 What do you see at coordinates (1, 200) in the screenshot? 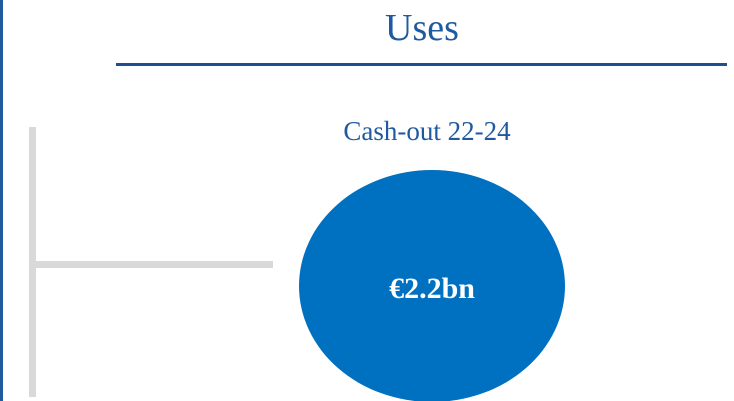
I see `left-edge-bar` at bounding box center [1, 200].